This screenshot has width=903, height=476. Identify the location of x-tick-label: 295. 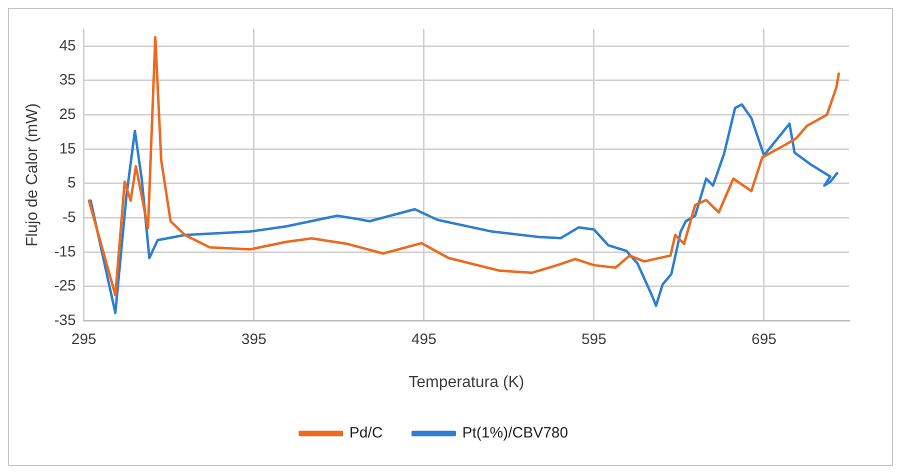
(83, 339).